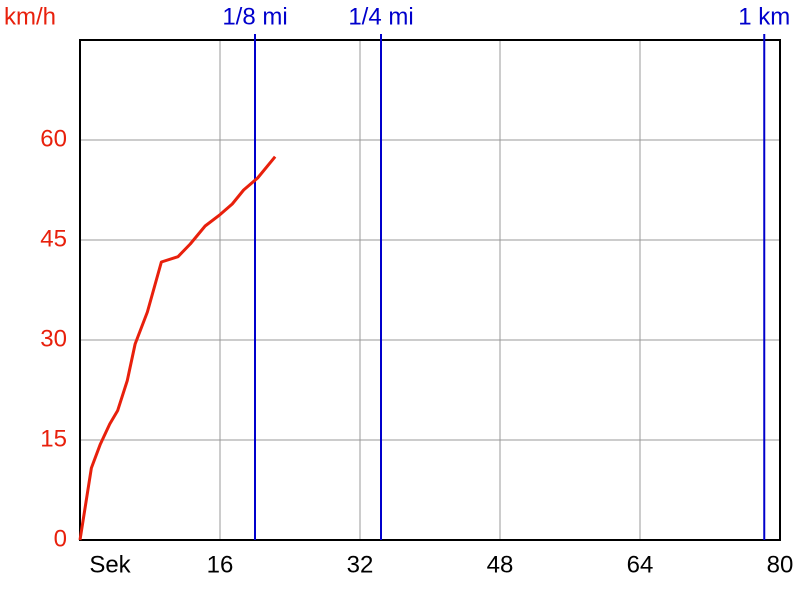  I want to click on y-tick-label: 45, so click(53, 238).